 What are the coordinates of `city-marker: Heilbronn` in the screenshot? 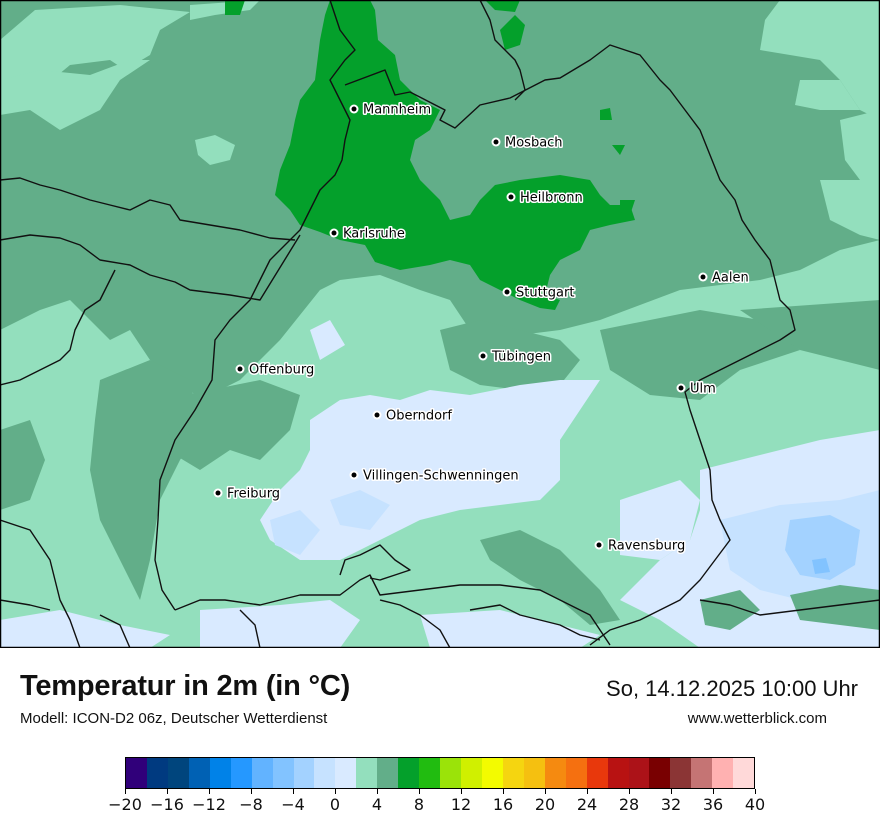 It's located at (545, 198).